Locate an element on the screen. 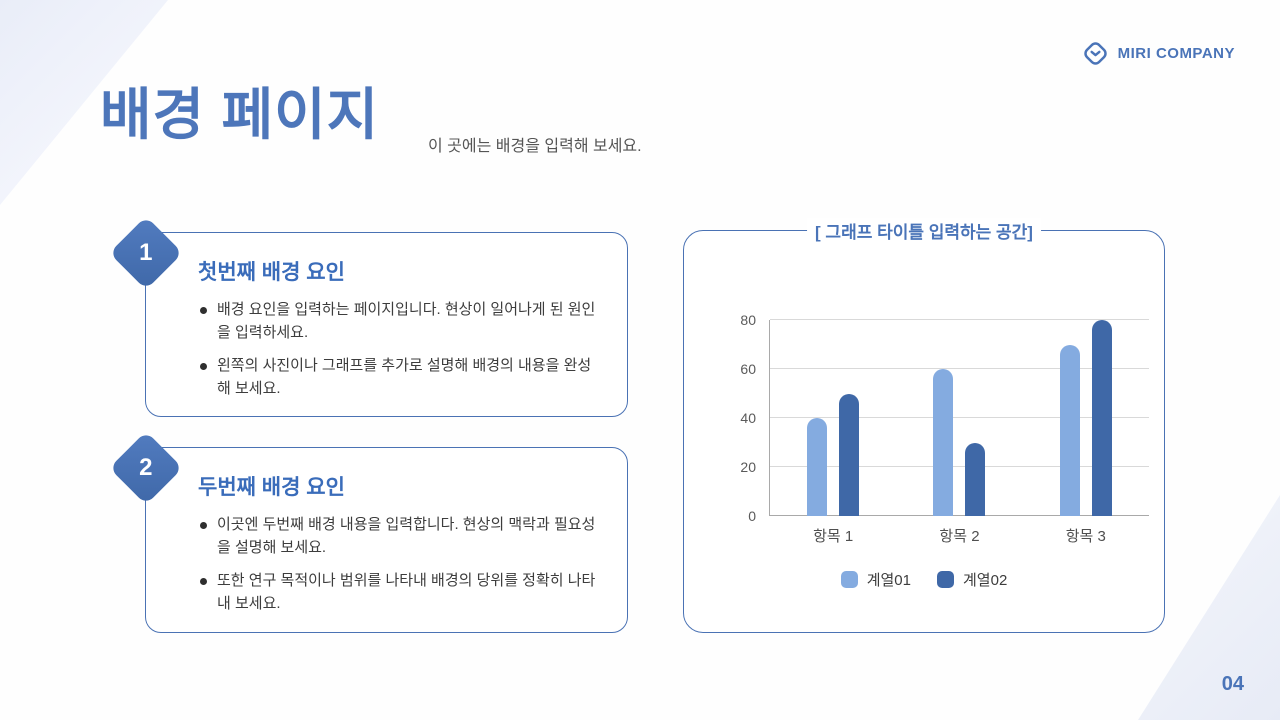 This screenshot has height=720, width=1280. legend-item: 계열01 is located at coordinates (875, 579).